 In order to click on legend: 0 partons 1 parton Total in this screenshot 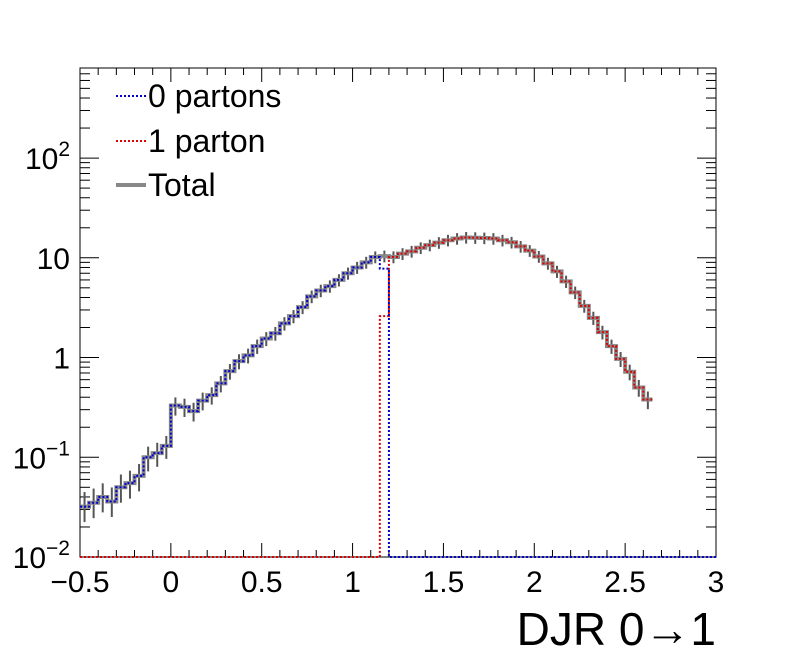, I will do `click(198, 140)`.